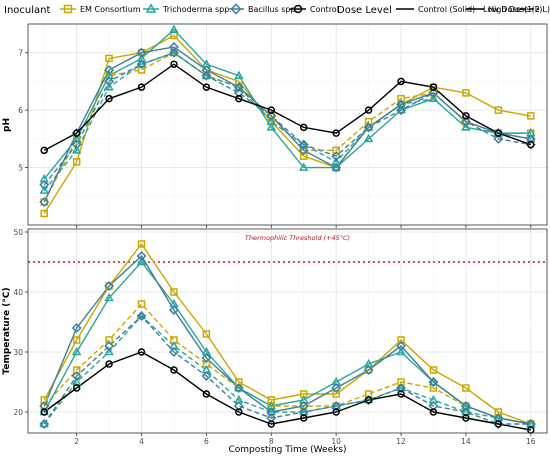  What do you see at coordinates (18, 292) in the screenshot?
I see `y-tick-label: 40` at bounding box center [18, 292].